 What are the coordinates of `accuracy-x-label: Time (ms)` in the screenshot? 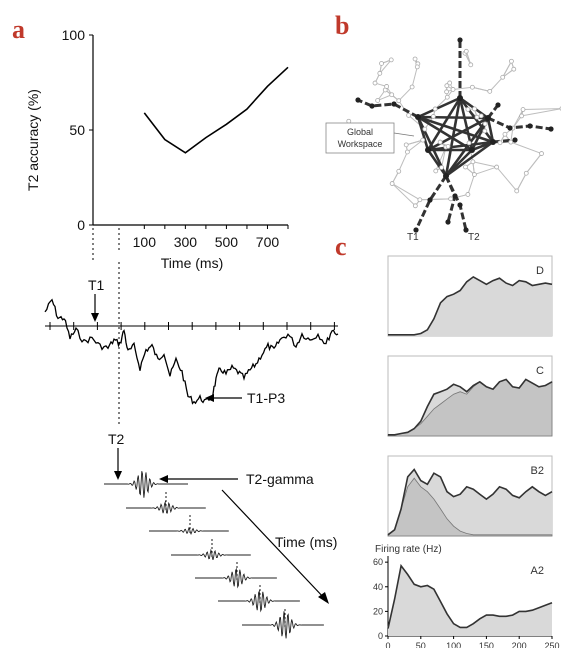 It's located at (192, 263).